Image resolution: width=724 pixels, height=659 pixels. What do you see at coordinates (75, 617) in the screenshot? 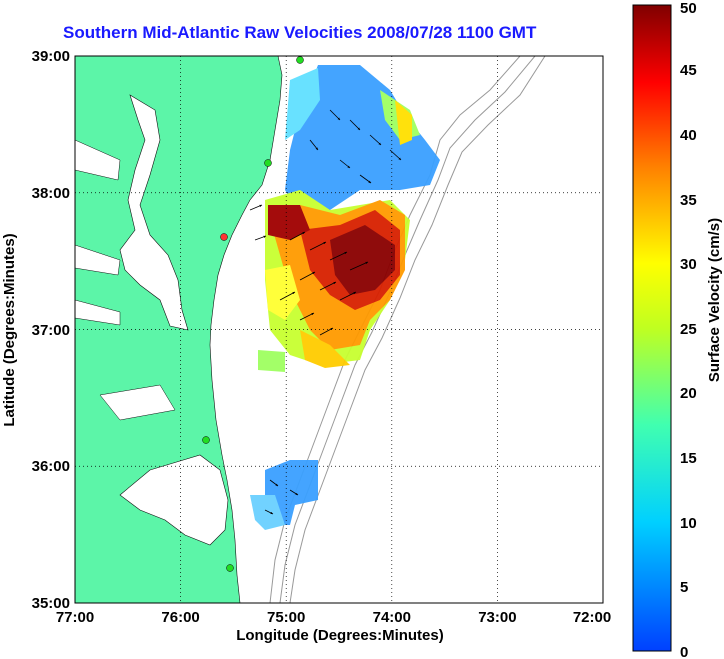
I see `x-tick-label: 77:00` at bounding box center [75, 617].